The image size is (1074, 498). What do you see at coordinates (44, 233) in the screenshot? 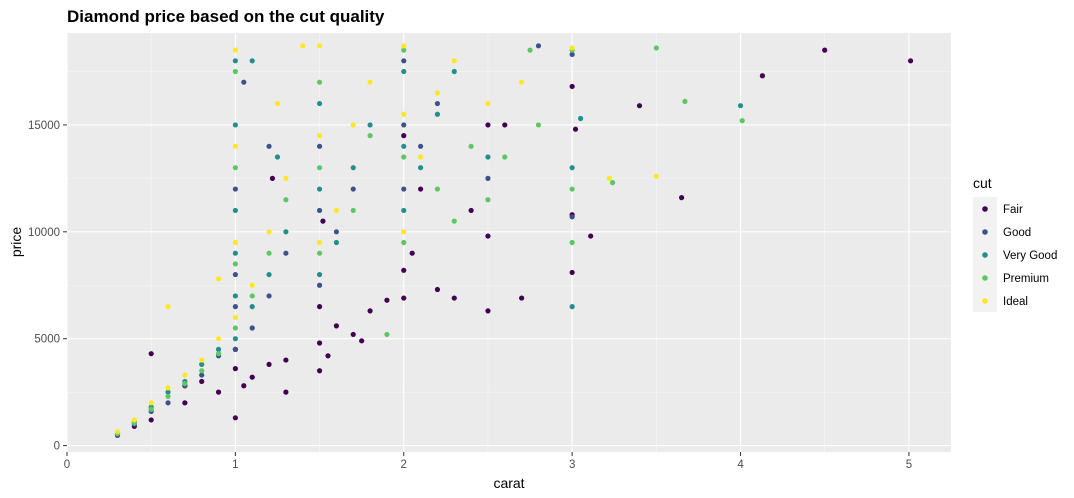
I see `y-tick-label: 10000` at bounding box center [44, 233].